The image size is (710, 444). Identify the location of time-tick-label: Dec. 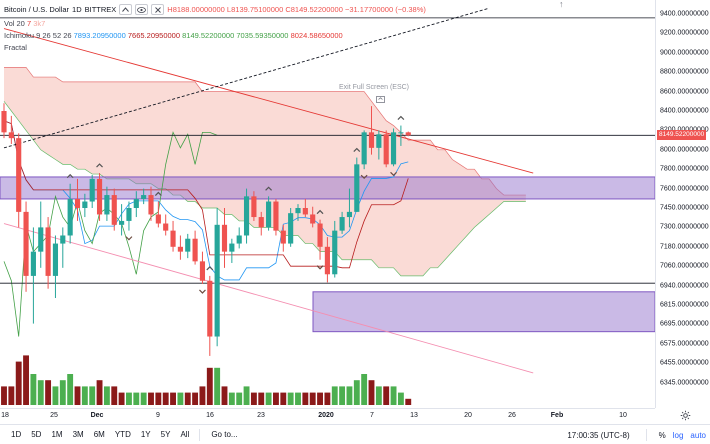
(97, 415).